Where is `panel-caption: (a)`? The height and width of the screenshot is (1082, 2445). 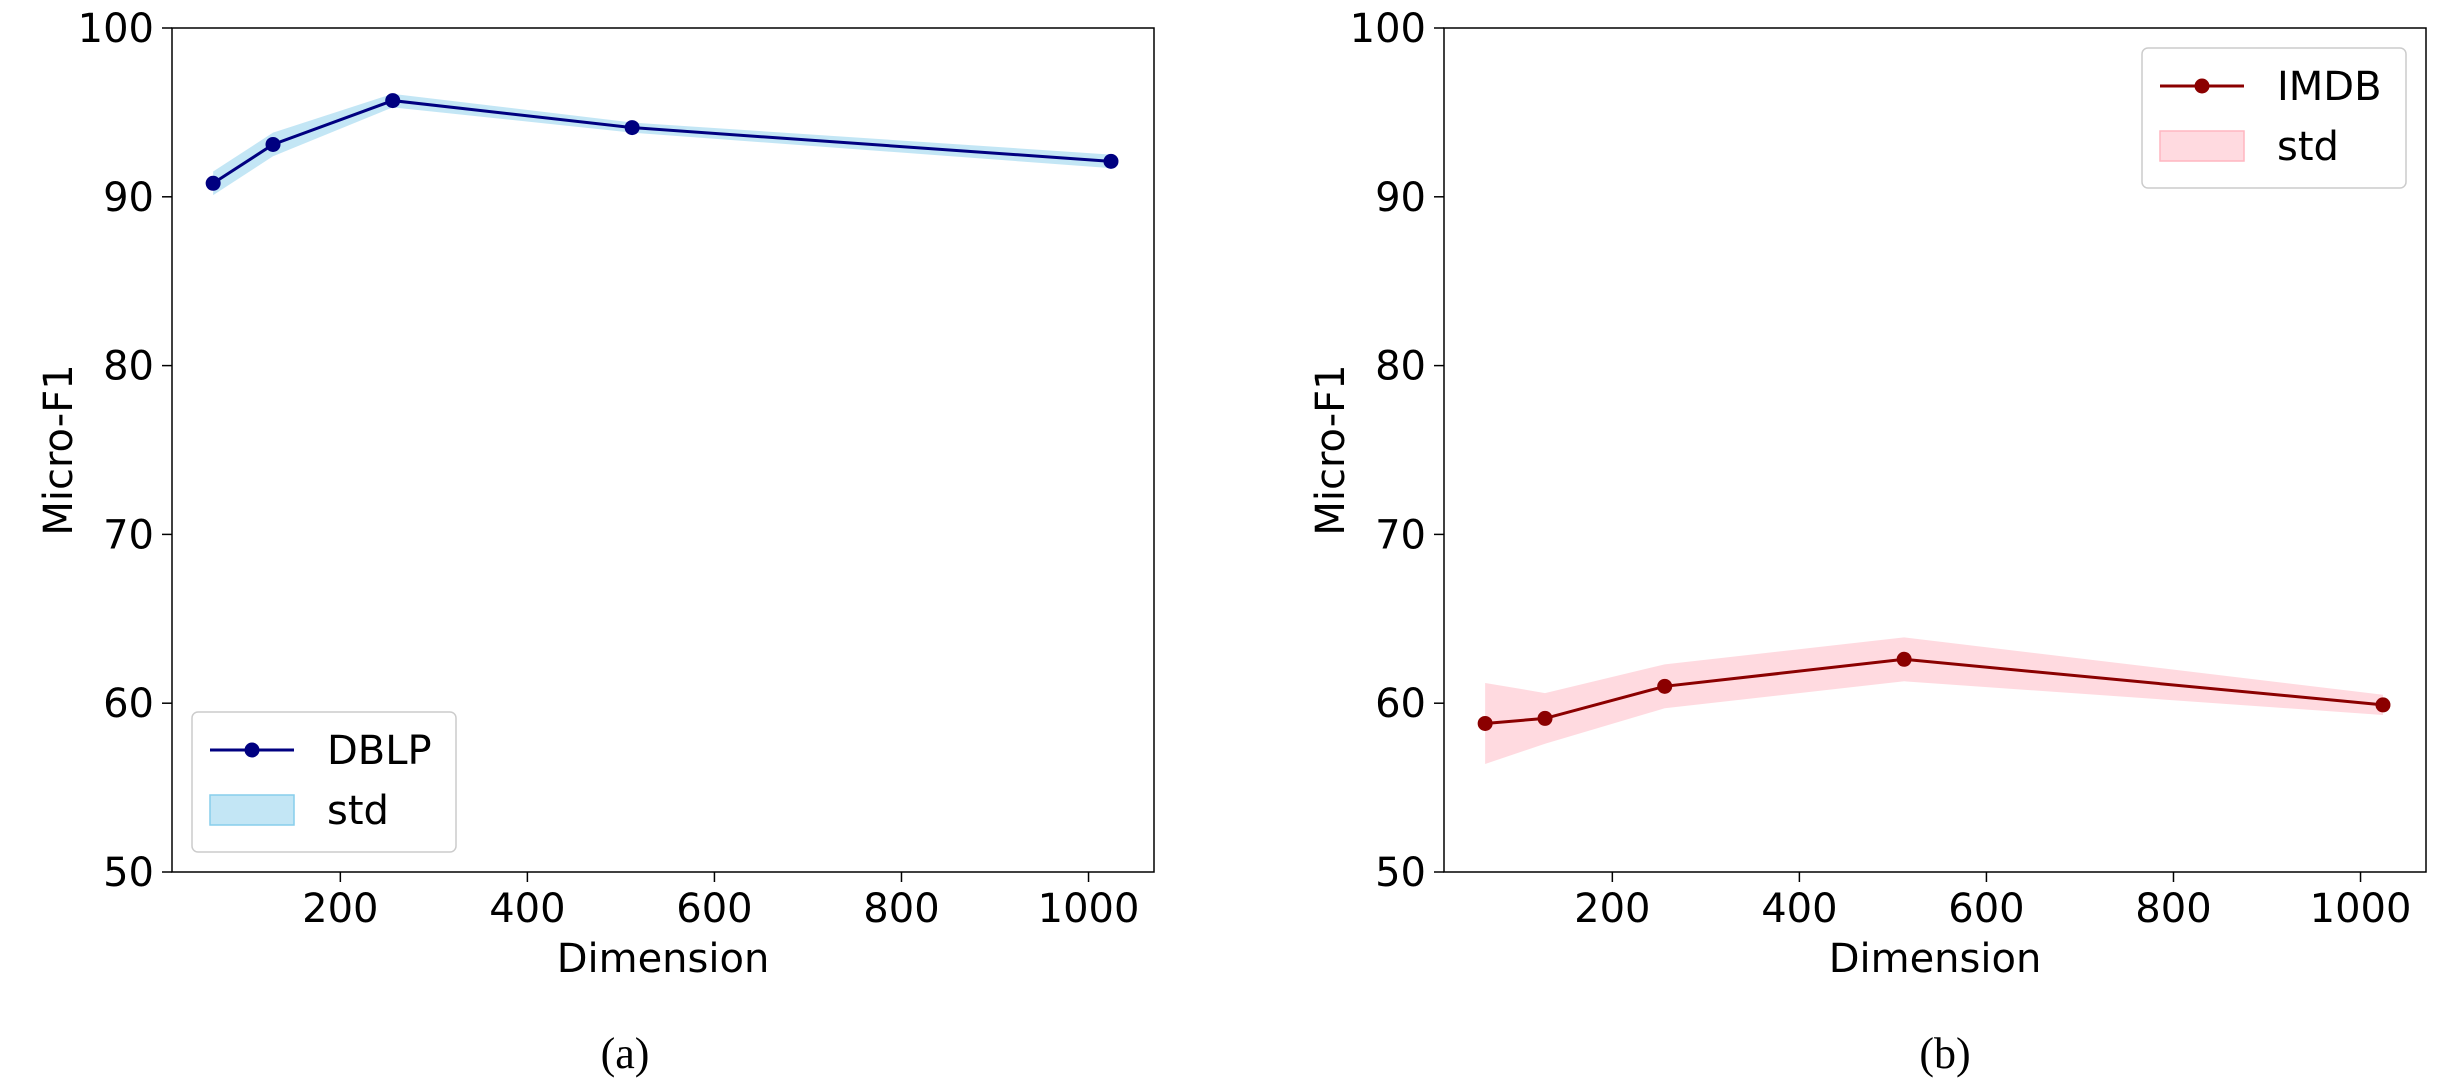
panel-caption: (a) is located at coordinates (625, 1053).